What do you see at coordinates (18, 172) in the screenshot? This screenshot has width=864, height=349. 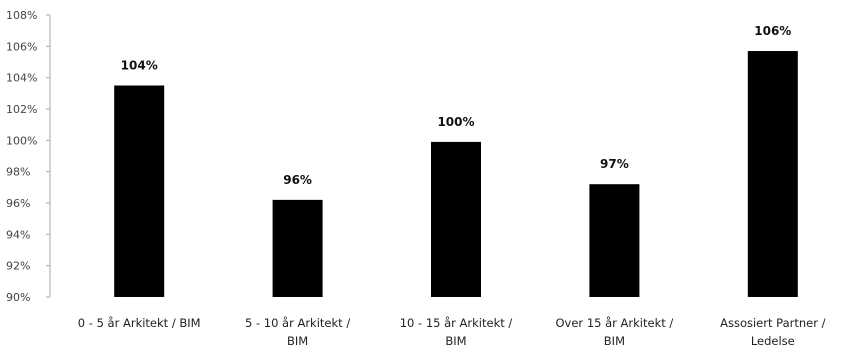 I see `y-tick-label: 98%` at bounding box center [18, 172].